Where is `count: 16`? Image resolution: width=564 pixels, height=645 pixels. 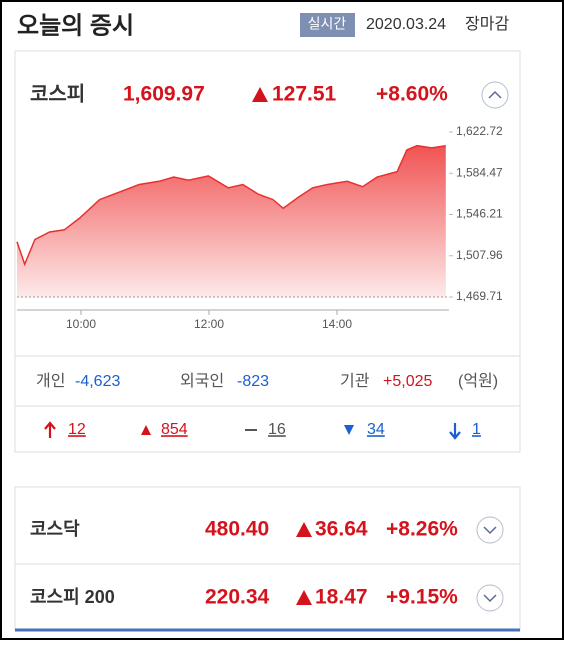
count: 16 is located at coordinates (277, 429).